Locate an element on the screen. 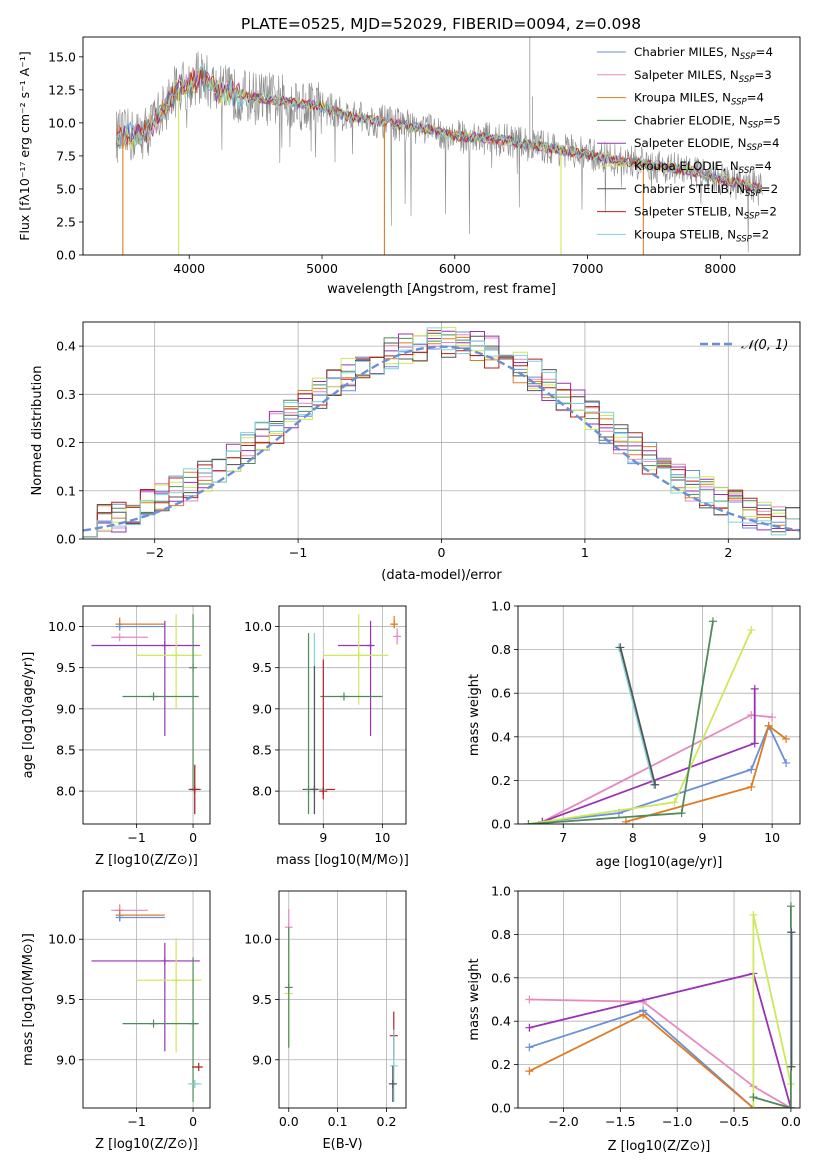  age-vs-mass-plot-area is located at coordinates (342, 715).